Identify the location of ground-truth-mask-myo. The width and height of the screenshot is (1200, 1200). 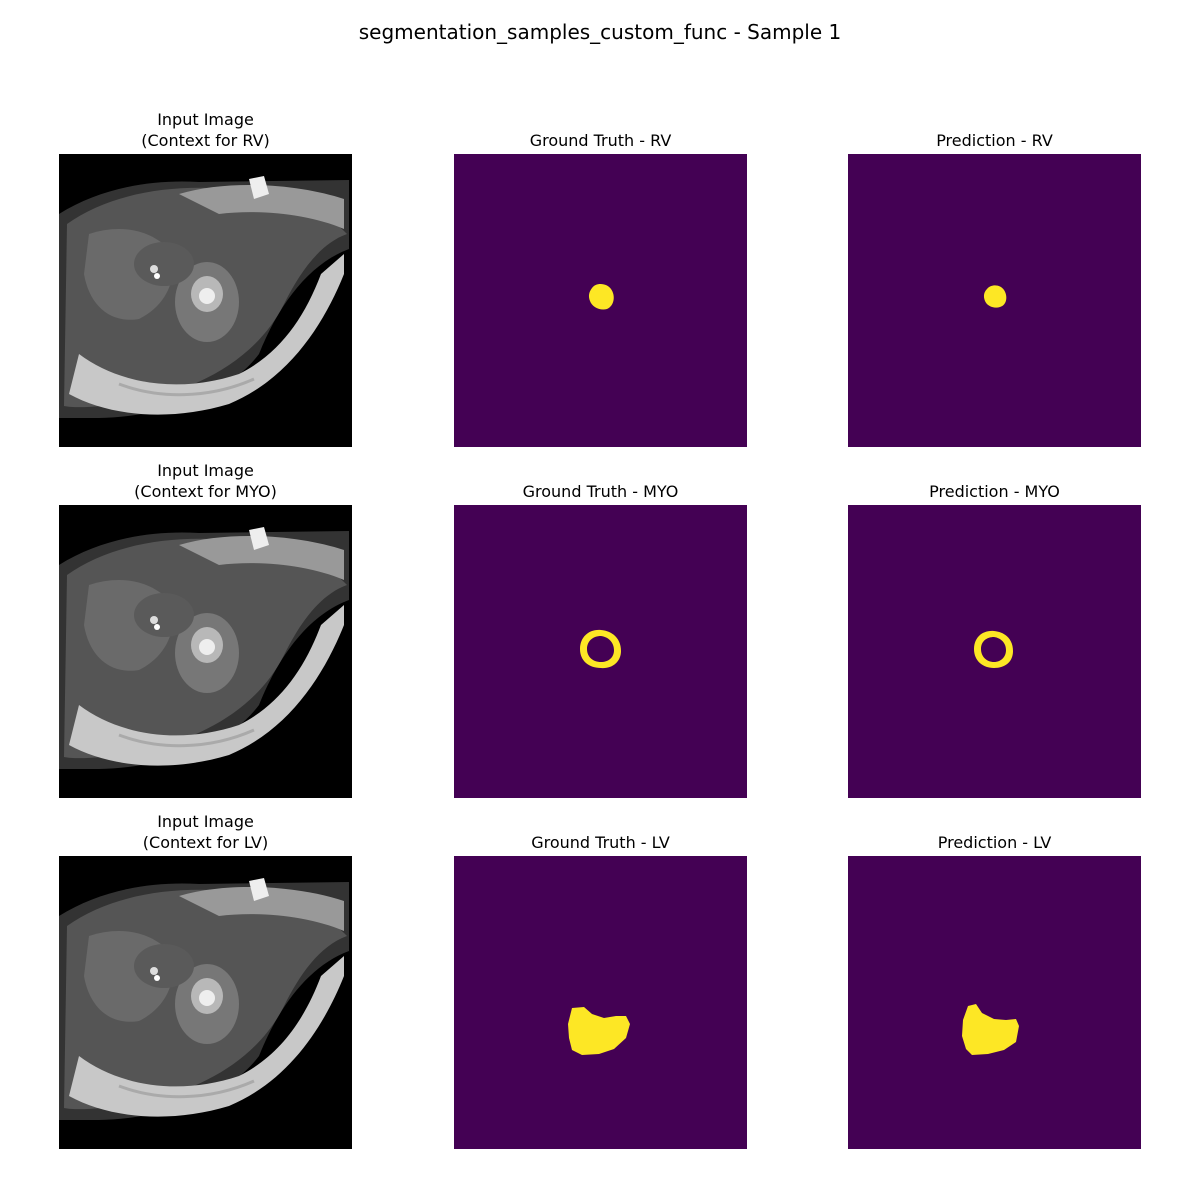
(600, 651).